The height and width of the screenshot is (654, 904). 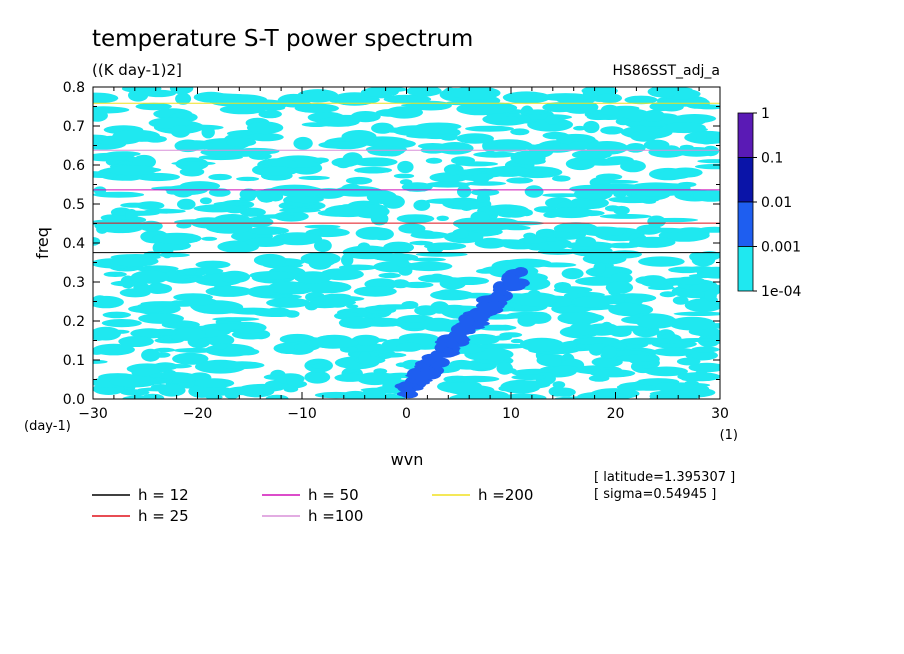 What do you see at coordinates (282, 39) in the screenshot?
I see `chart-title: temperature S-T power spectrum` at bounding box center [282, 39].